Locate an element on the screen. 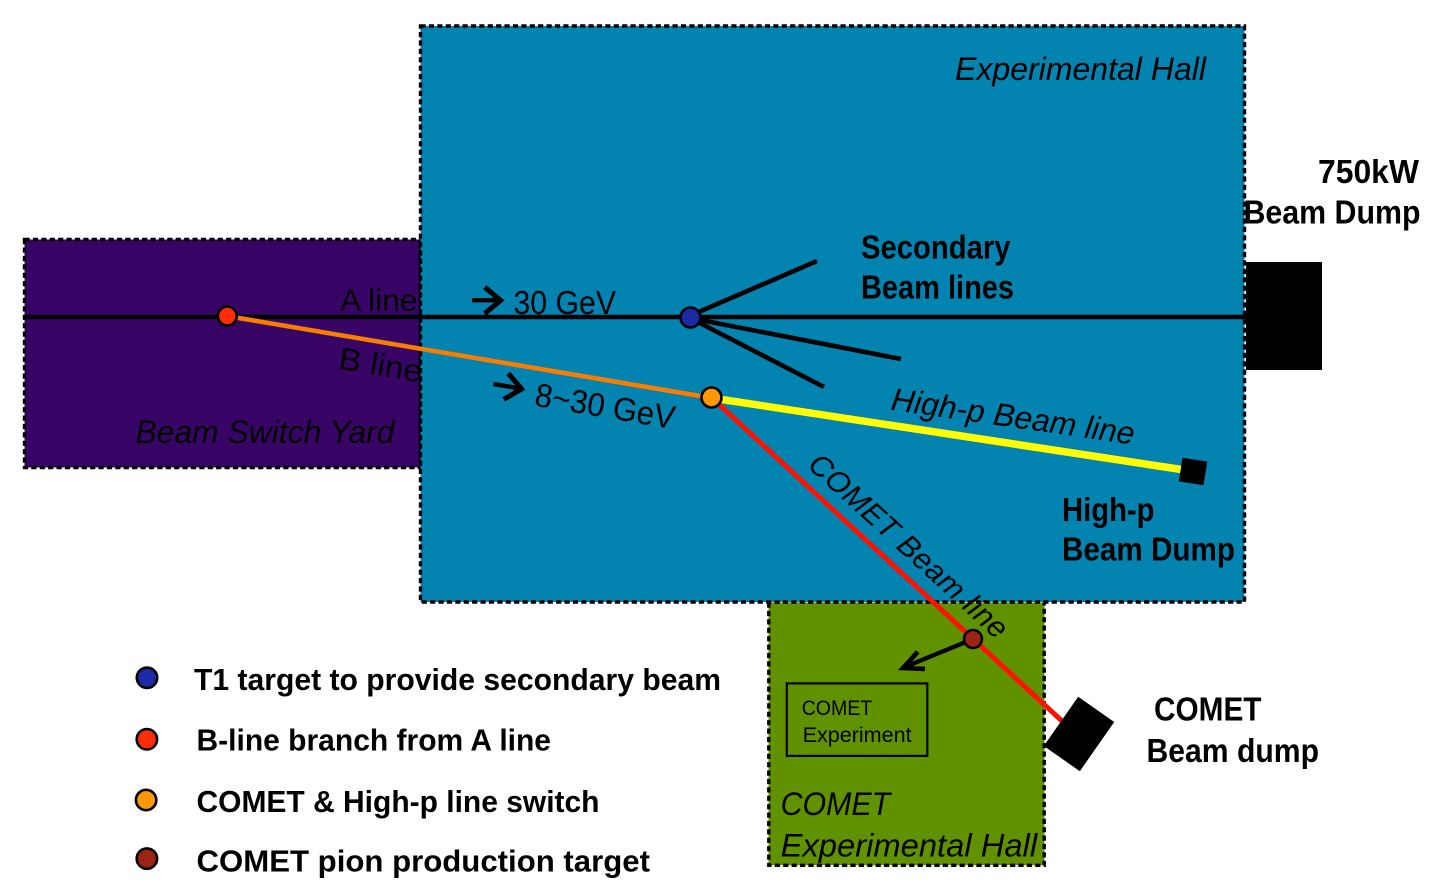  svg-text: 30 GeV is located at coordinates (565, 302).